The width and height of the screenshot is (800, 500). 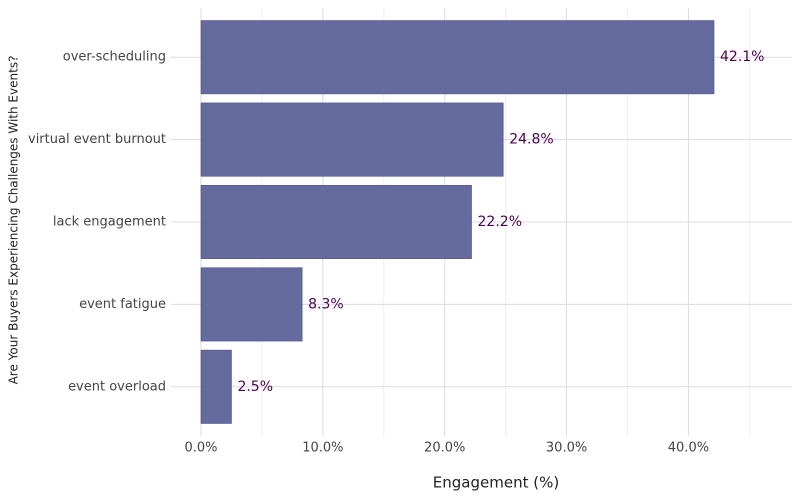 What do you see at coordinates (200, 448) in the screenshot?
I see `x-tick-label: 0.0%` at bounding box center [200, 448].